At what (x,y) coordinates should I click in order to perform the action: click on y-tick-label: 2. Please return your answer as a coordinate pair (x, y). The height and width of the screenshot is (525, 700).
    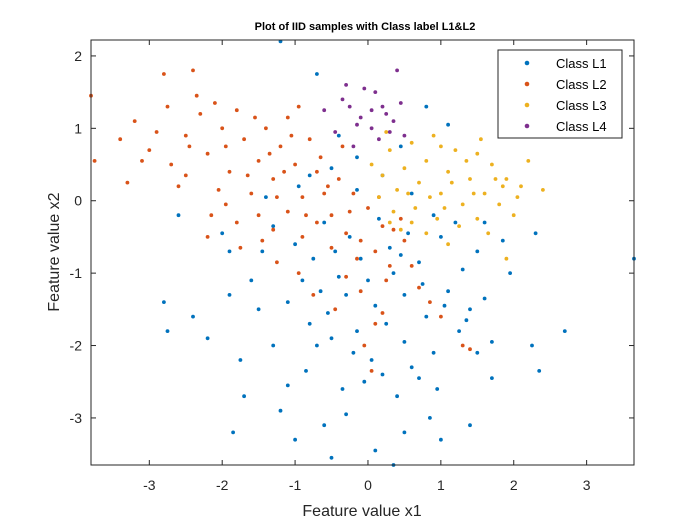
    Looking at the image, I should click on (78, 56).